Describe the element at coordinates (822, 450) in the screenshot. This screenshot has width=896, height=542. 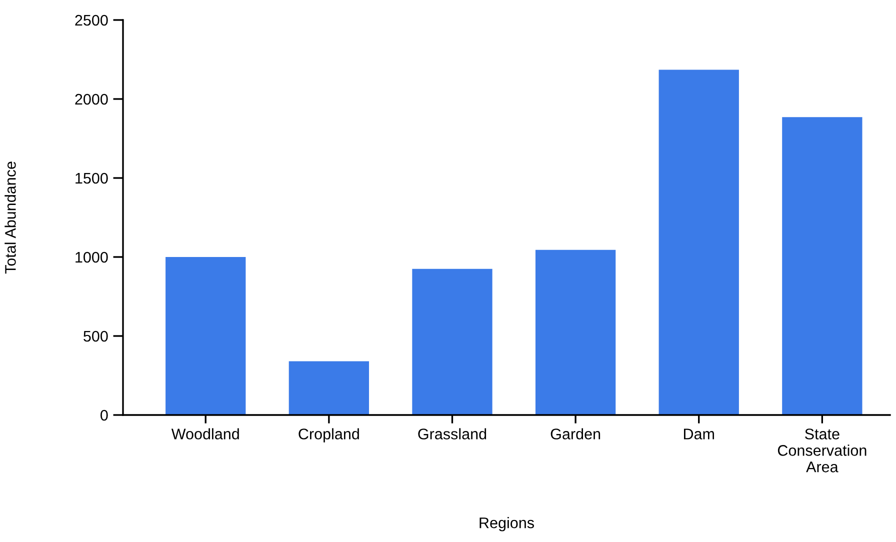
I see `x-tick-label: State Conservation Area` at that location.